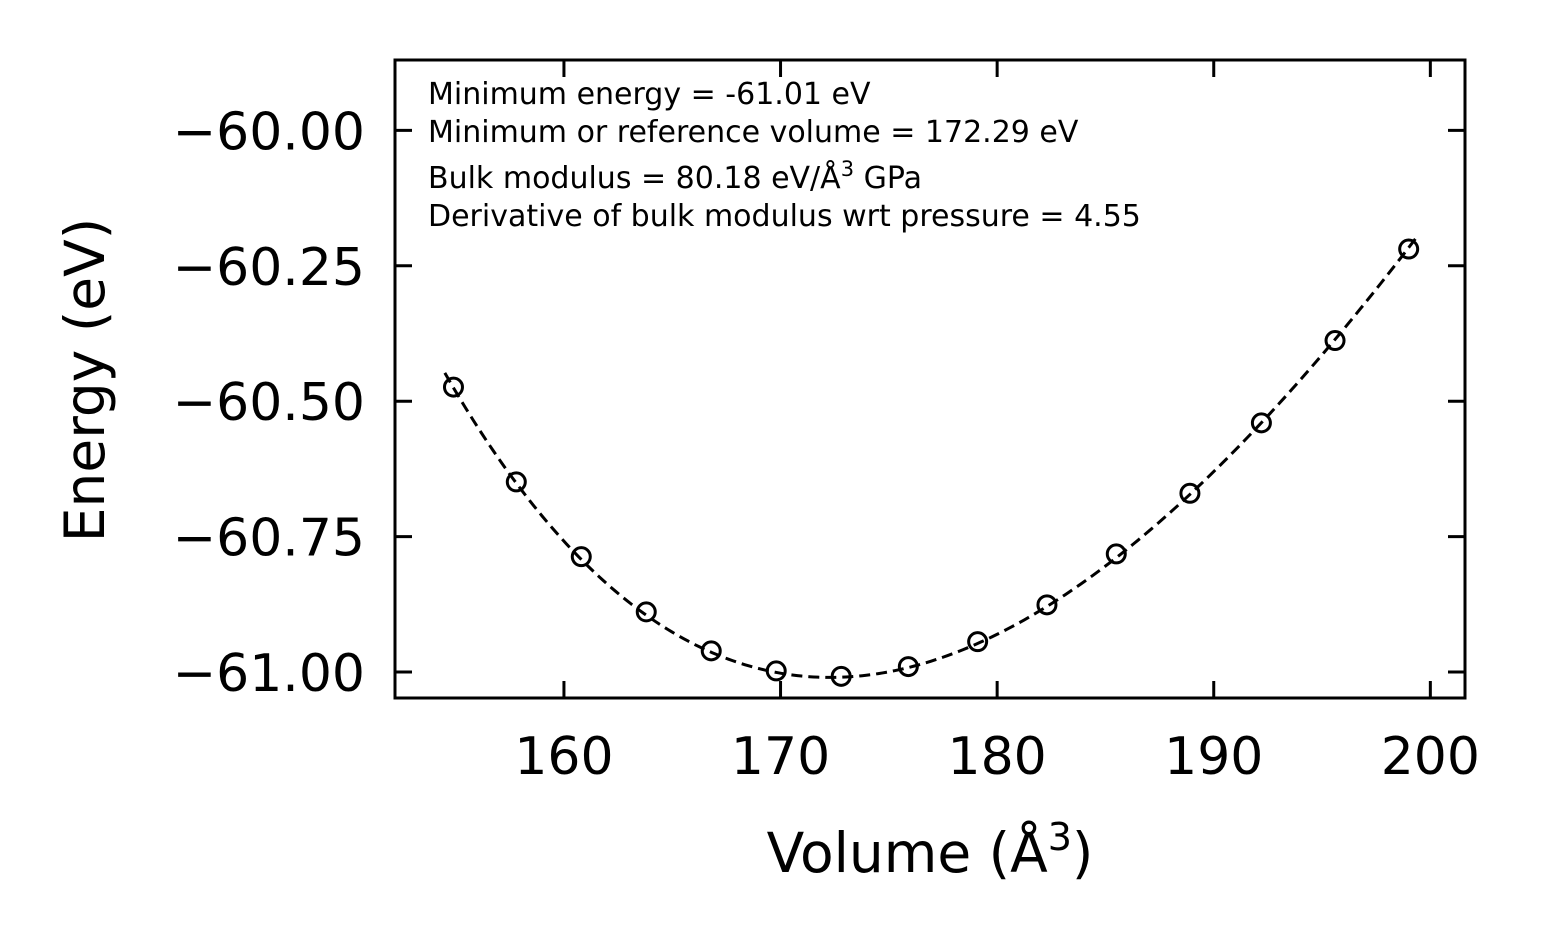 The image size is (1545, 943). Describe the element at coordinates (85, 380) in the screenshot. I see `y-axis-label: Energy (eV)` at that location.